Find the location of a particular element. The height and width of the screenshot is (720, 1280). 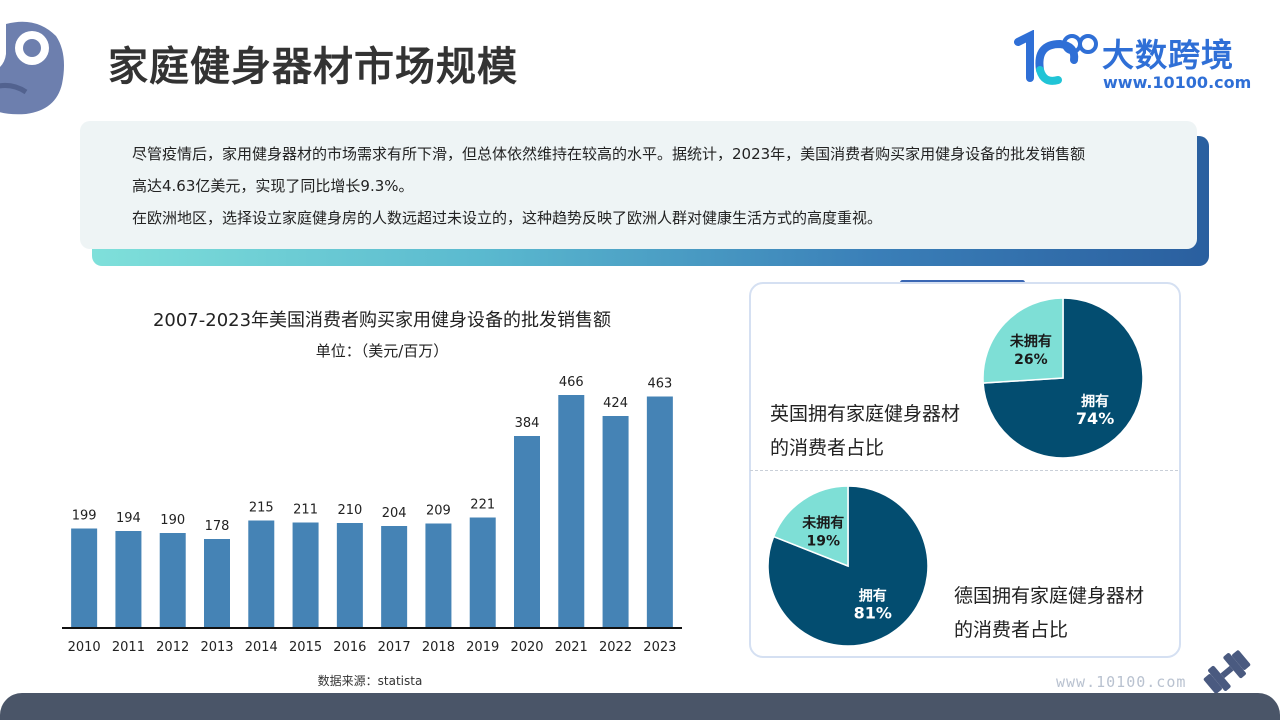

bar-value-label: 211 is located at coordinates (305, 510).